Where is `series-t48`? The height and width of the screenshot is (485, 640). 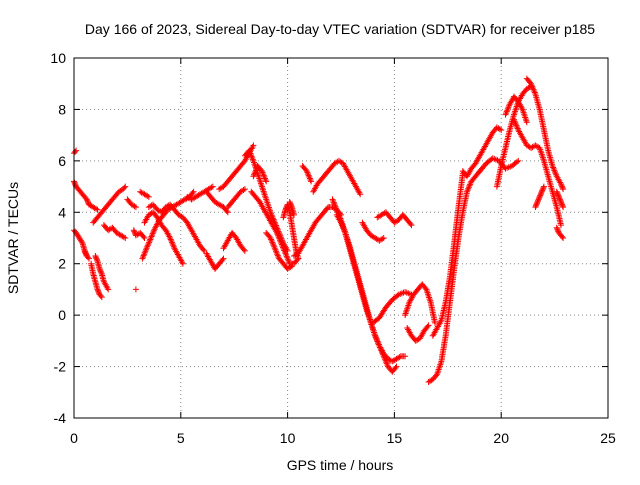
series-t48 is located at coordinates (560, 199).